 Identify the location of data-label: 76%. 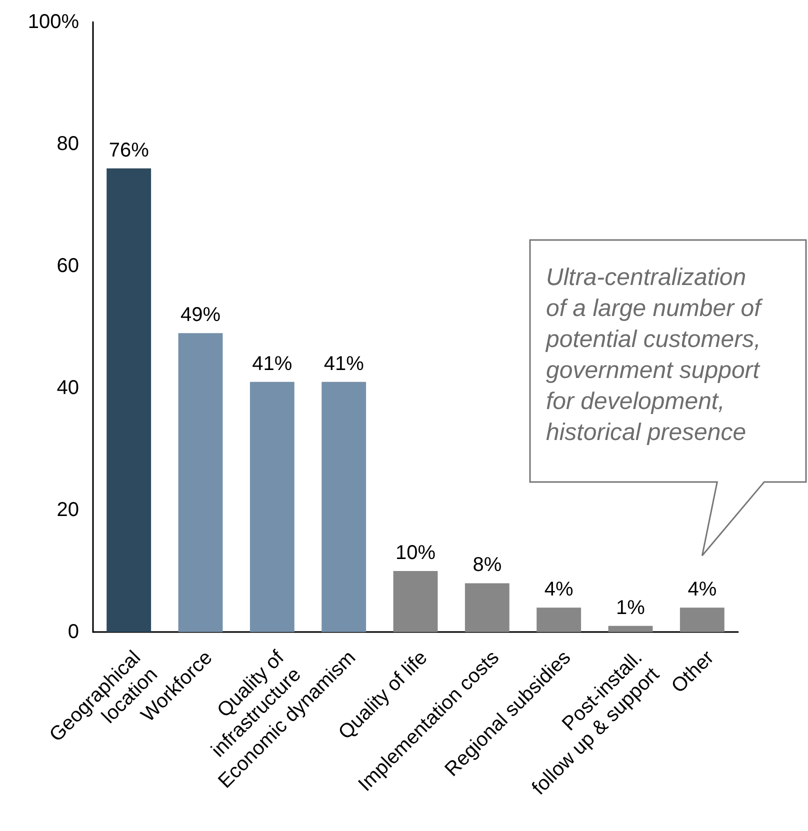
(129, 150).